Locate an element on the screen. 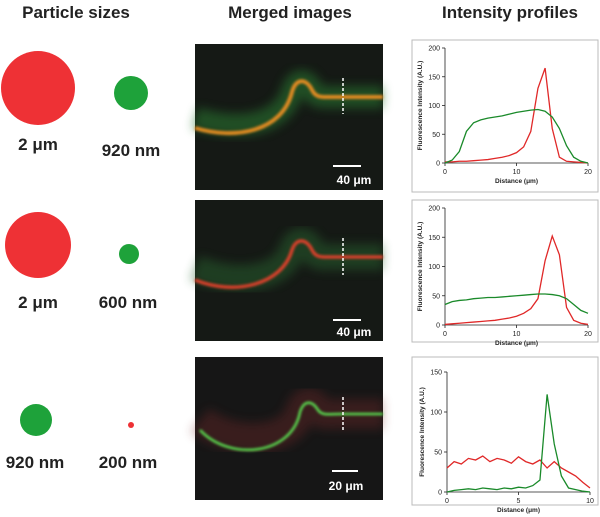 Image resolution: width=600 pixels, height=517 pixels. micrograph: 20 μm is located at coordinates (286, 428).